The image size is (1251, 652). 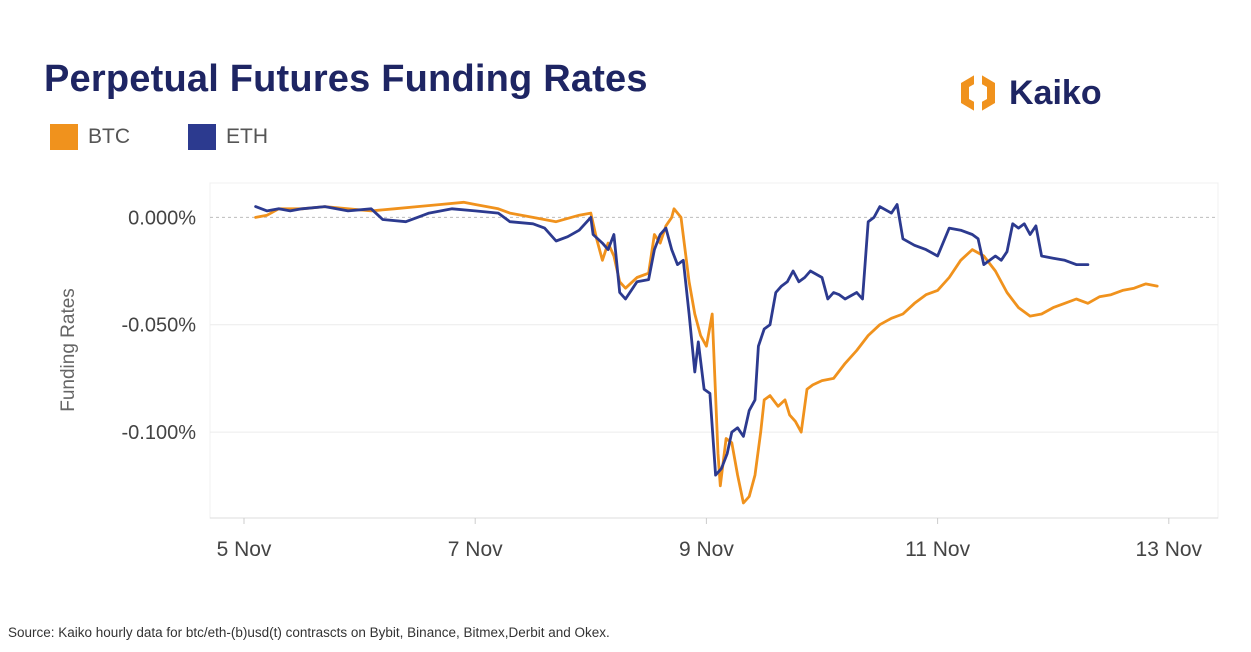 I want to click on y-tick-label: 0.000%, so click(x=162, y=218).